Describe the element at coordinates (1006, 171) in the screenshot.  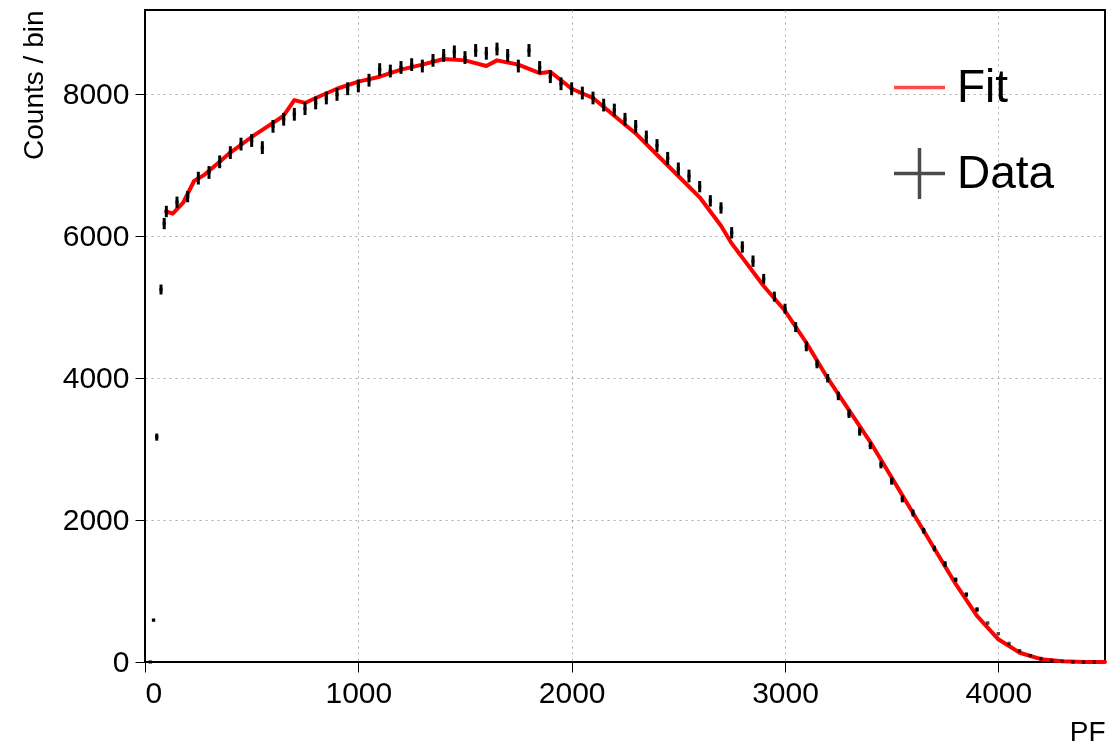
I see `legend-label: Data` at that location.